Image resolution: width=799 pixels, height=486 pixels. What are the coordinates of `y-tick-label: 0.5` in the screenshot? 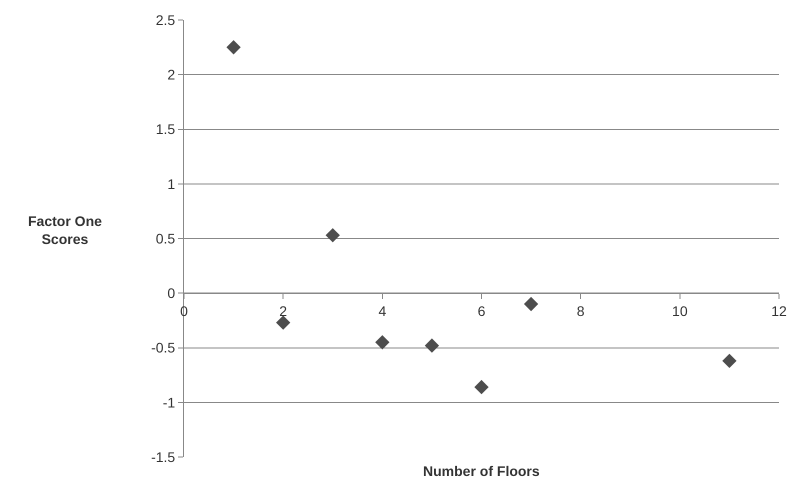 It's located at (166, 238).